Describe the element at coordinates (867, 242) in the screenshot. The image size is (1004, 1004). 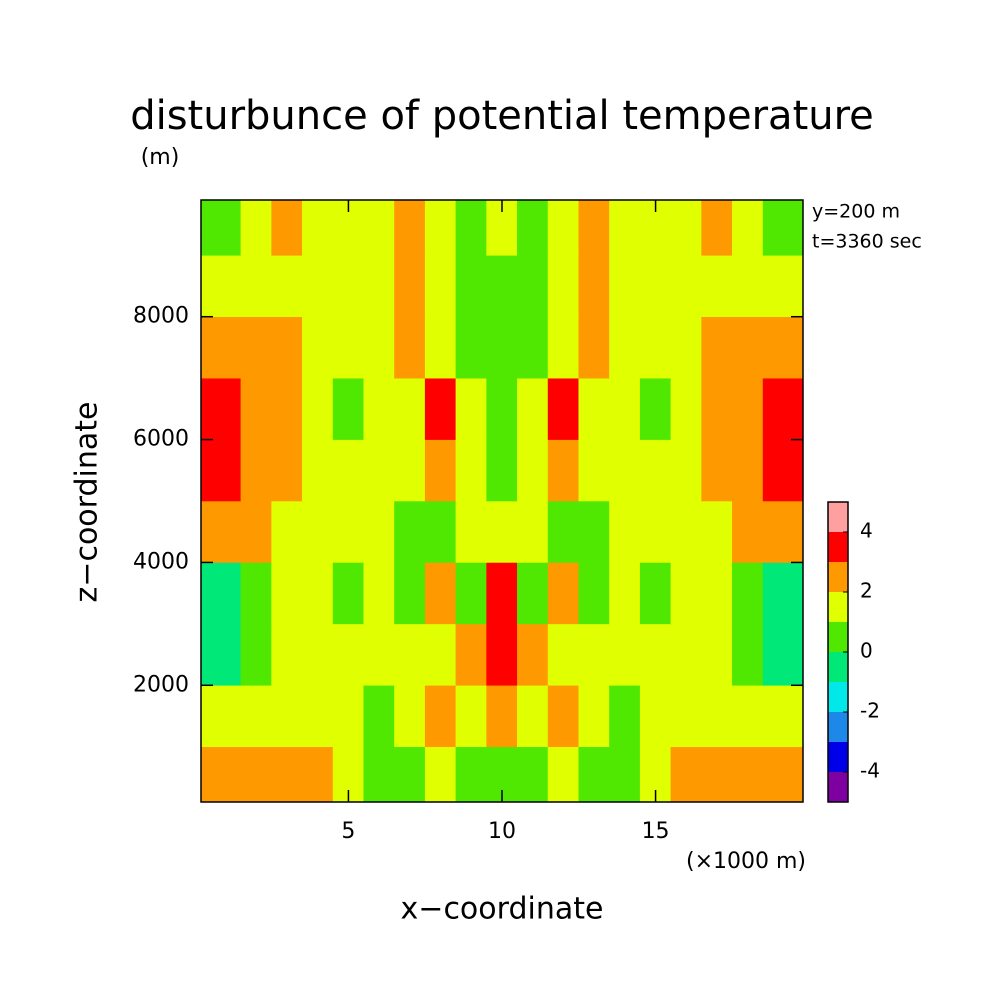
I see `annotation: t=3360 sec` at that location.